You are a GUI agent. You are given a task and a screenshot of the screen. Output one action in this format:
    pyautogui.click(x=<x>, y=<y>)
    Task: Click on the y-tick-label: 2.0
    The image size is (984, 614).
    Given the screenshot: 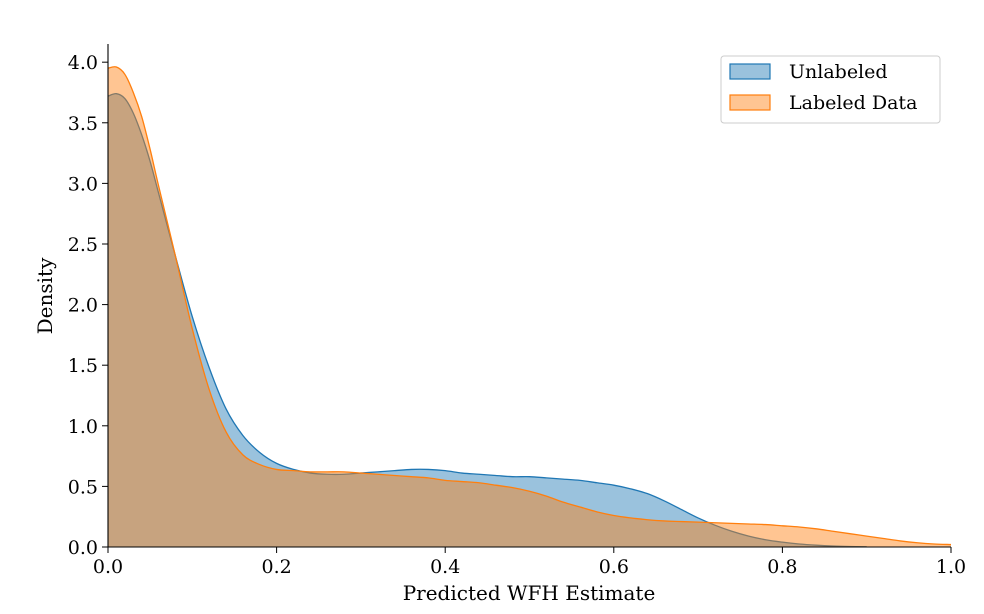 What is the action you would take?
    pyautogui.click(x=83, y=306)
    